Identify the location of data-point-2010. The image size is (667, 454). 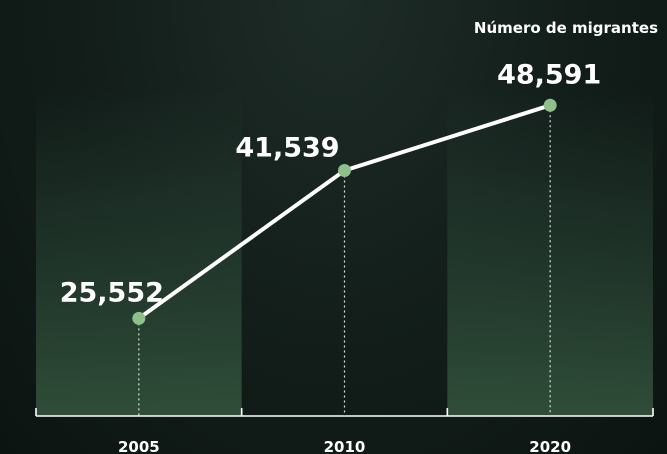
(344, 171).